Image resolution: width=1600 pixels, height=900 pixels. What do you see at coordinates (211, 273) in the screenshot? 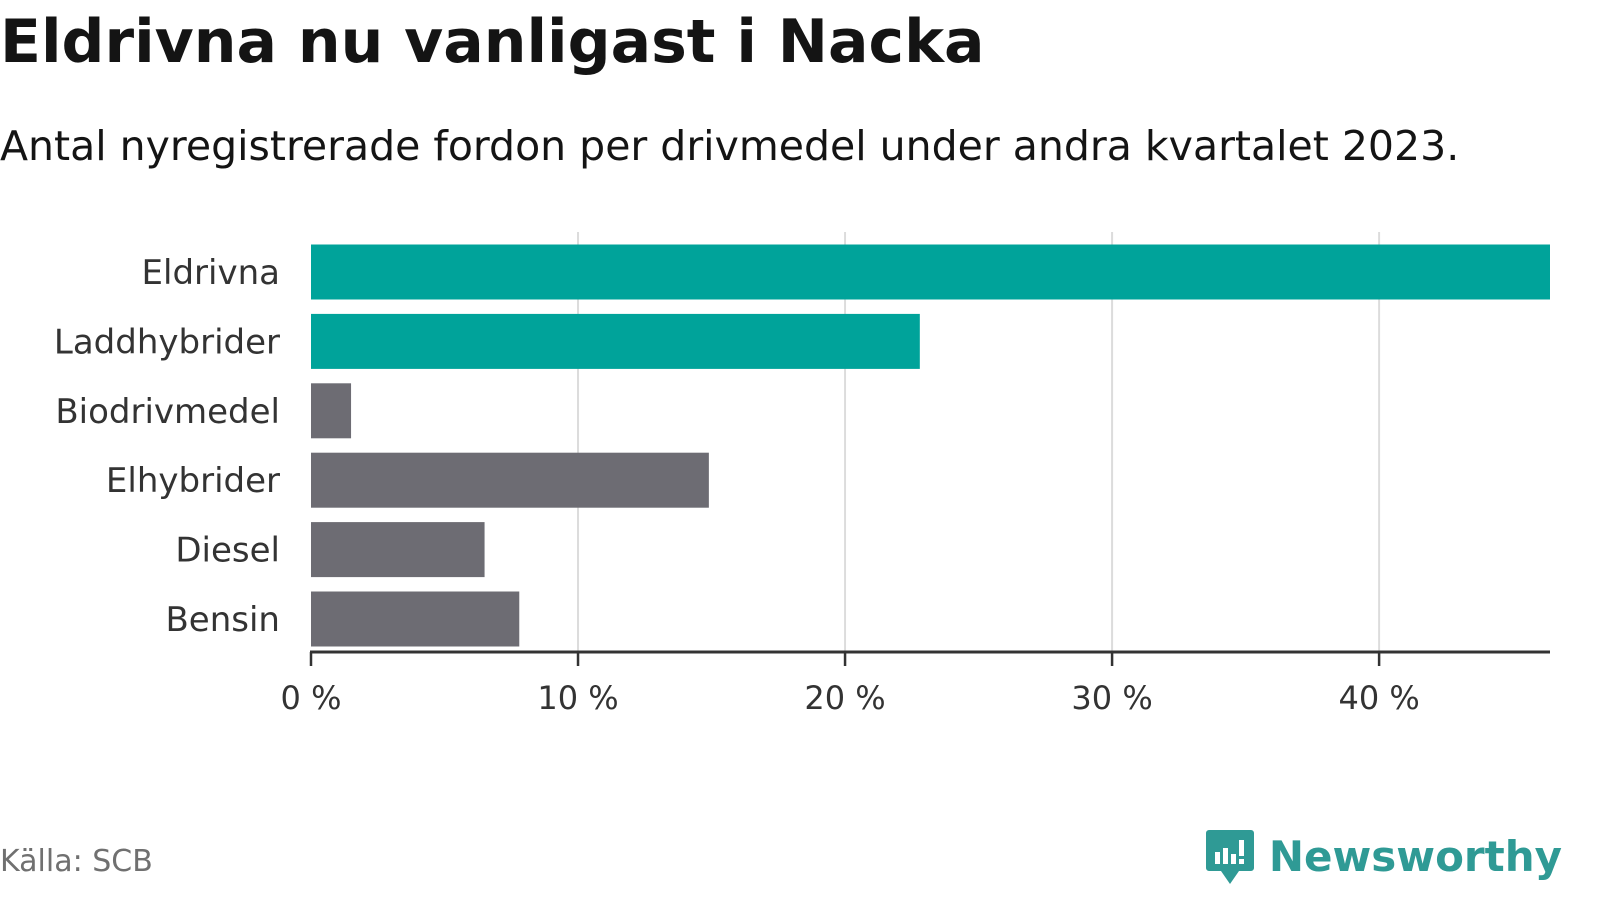
I see `category-label: Eldrivna` at bounding box center [211, 273].